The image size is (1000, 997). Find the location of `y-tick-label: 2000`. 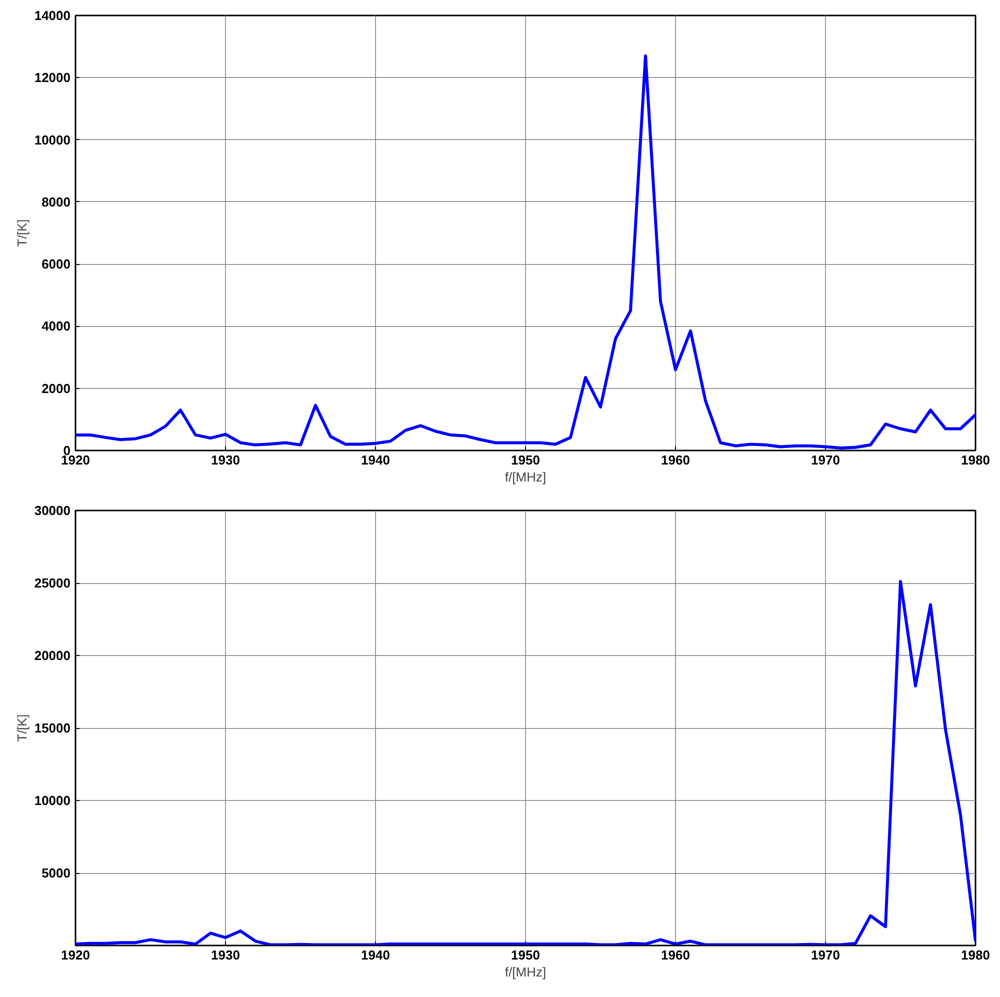

y-tick-label: 2000 is located at coordinates (56, 388).